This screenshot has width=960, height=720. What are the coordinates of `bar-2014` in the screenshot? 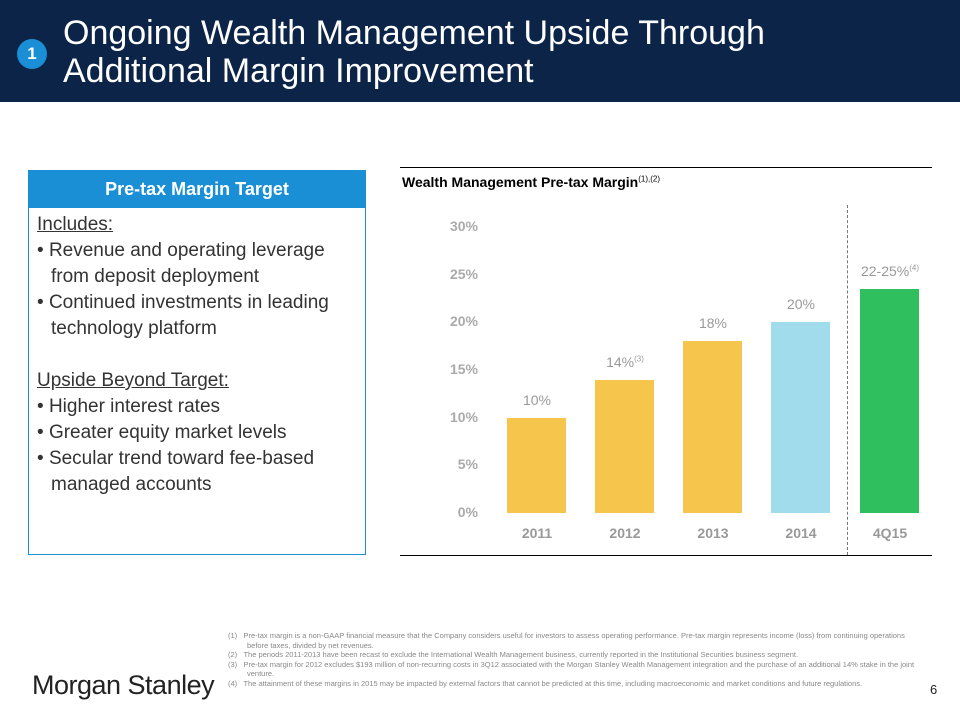 It's located at (800, 417).